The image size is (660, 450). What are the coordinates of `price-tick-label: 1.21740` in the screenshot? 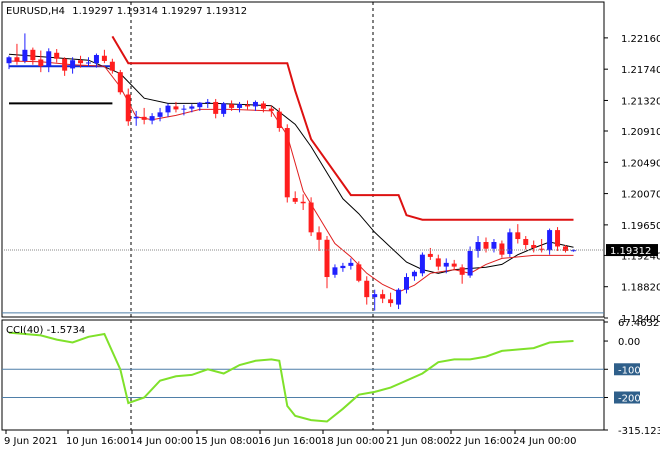 It's located at (640, 70).